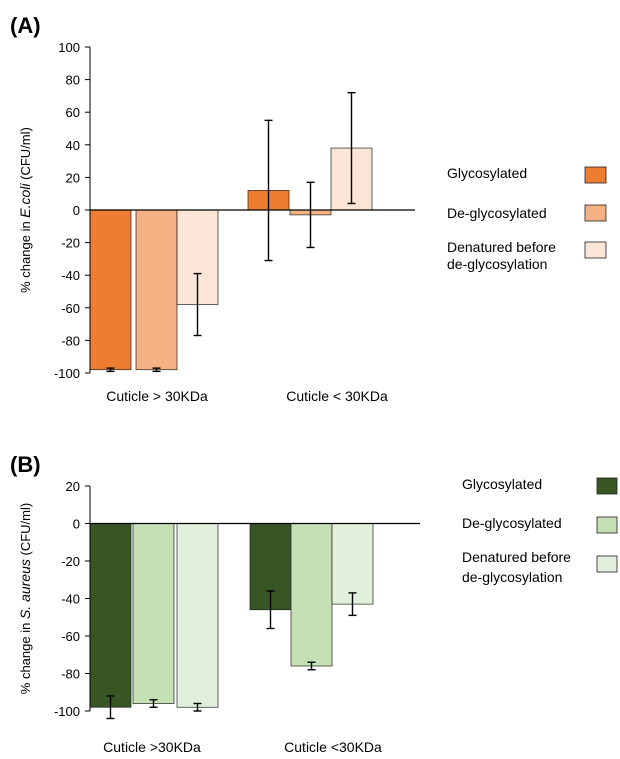  Describe the element at coordinates (73, 145) in the screenshot. I see `y-tick-label: 40` at that location.